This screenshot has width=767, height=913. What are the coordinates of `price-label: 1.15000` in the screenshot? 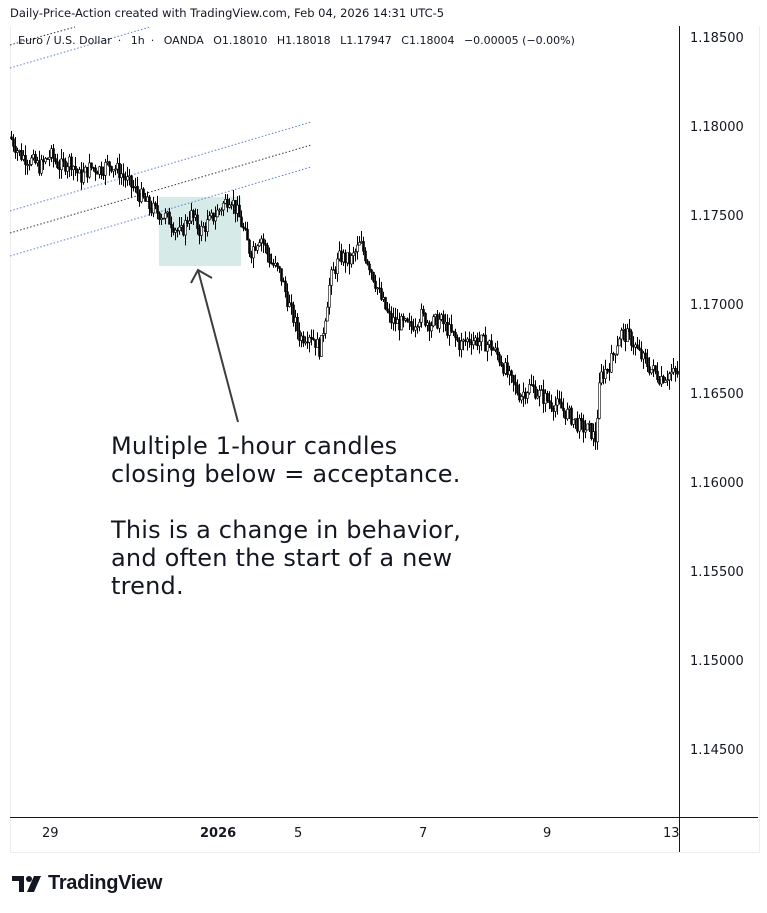 It's located at (717, 661).